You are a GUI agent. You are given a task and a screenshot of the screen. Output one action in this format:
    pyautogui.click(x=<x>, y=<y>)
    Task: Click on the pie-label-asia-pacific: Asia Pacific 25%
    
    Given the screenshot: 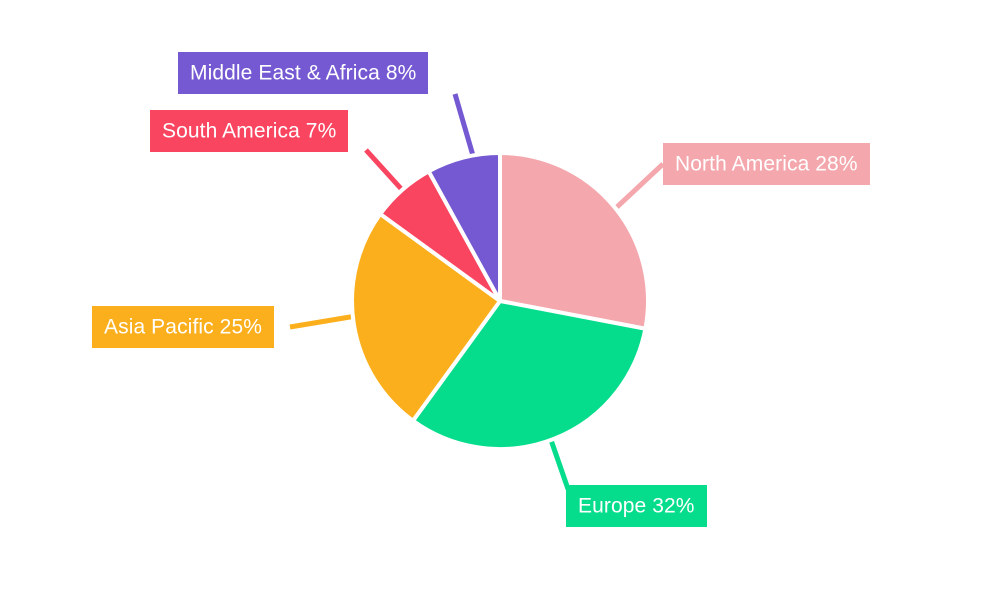 What is the action you would take?
    pyautogui.click(x=183, y=327)
    